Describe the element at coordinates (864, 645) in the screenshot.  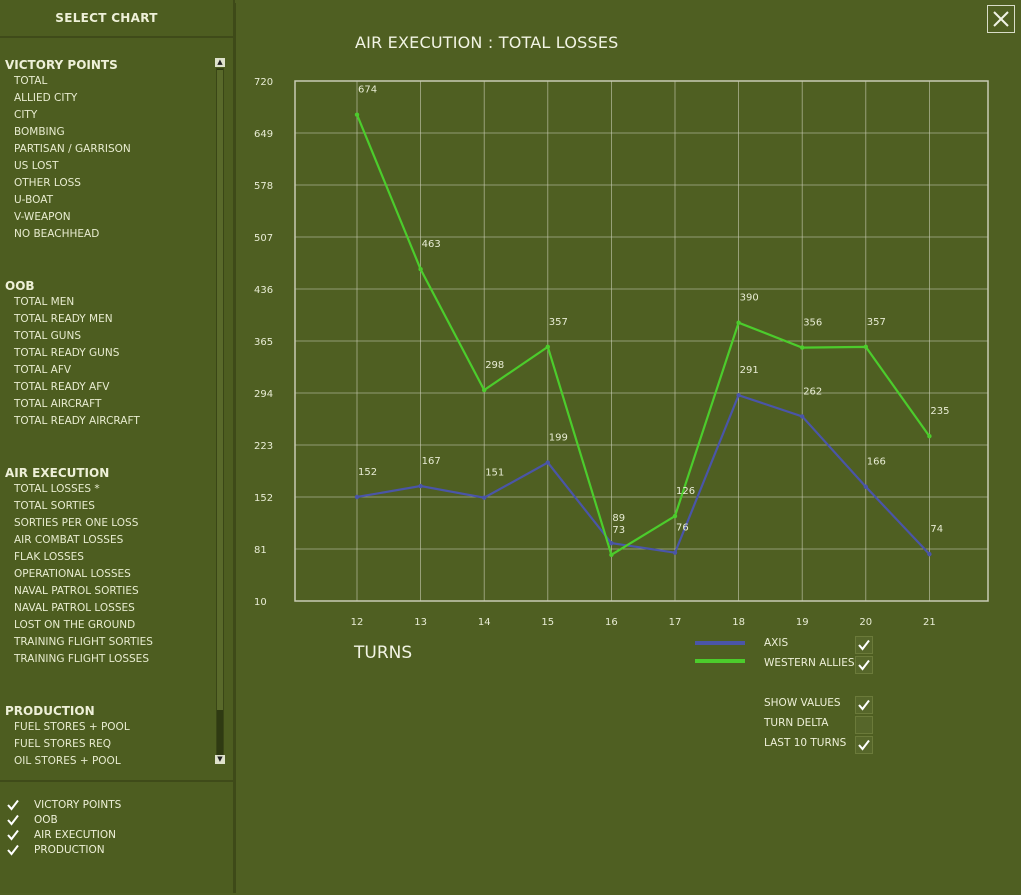
I see `axis-series-checkbox` at that location.